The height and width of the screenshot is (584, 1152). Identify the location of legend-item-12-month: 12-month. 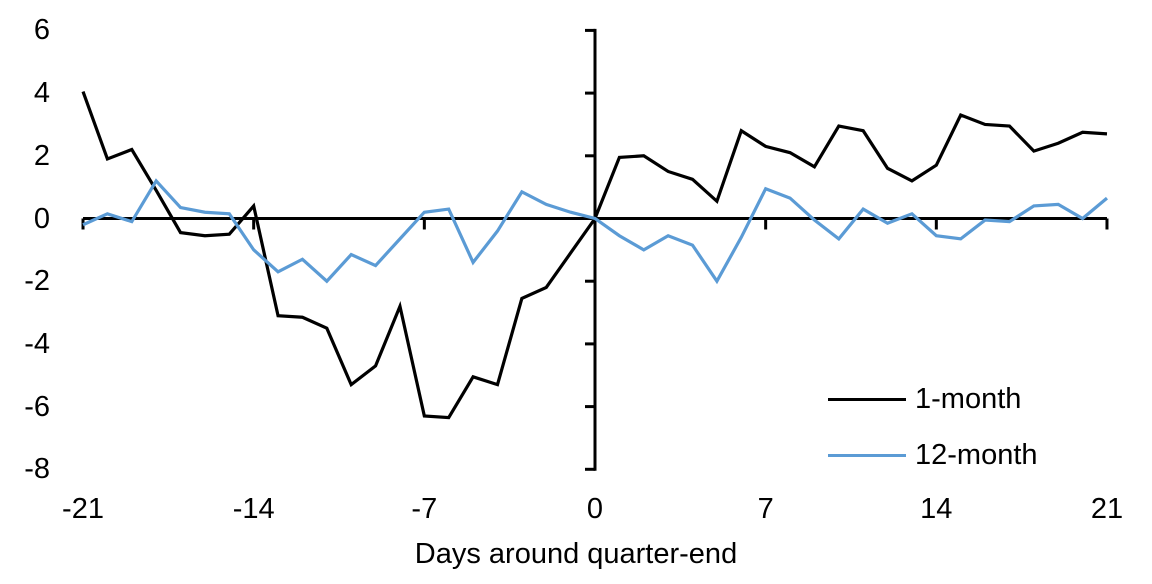
(933, 455).